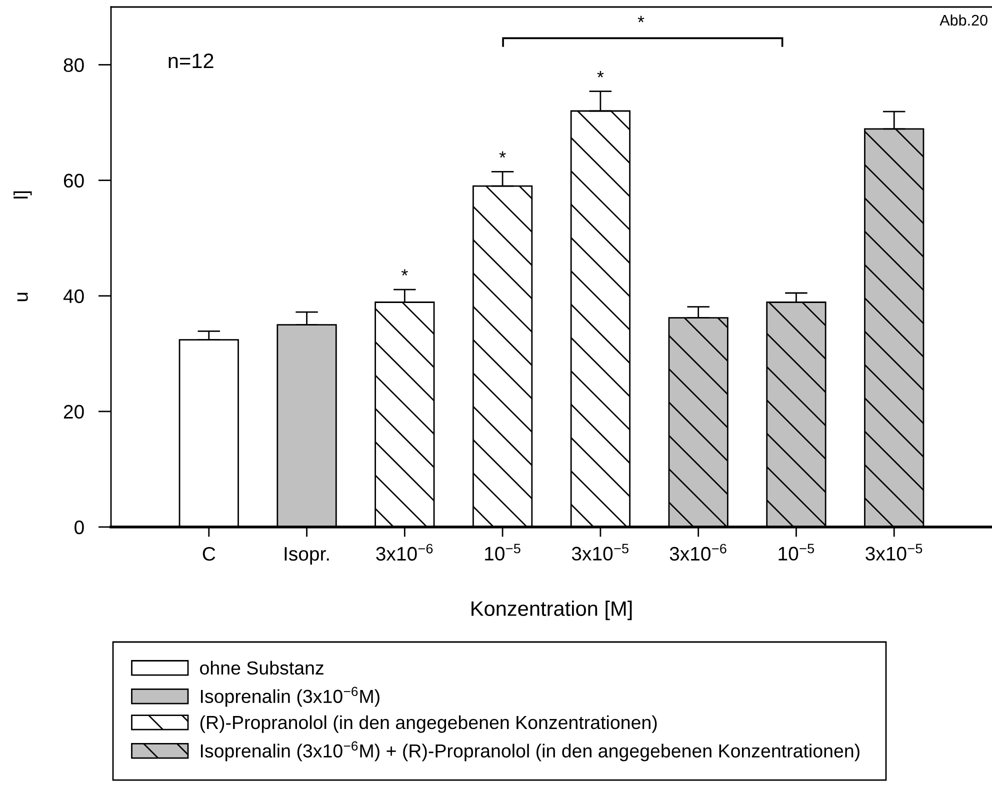 This screenshot has width=992, height=800. I want to click on x-tick-label: C, so click(209, 553).